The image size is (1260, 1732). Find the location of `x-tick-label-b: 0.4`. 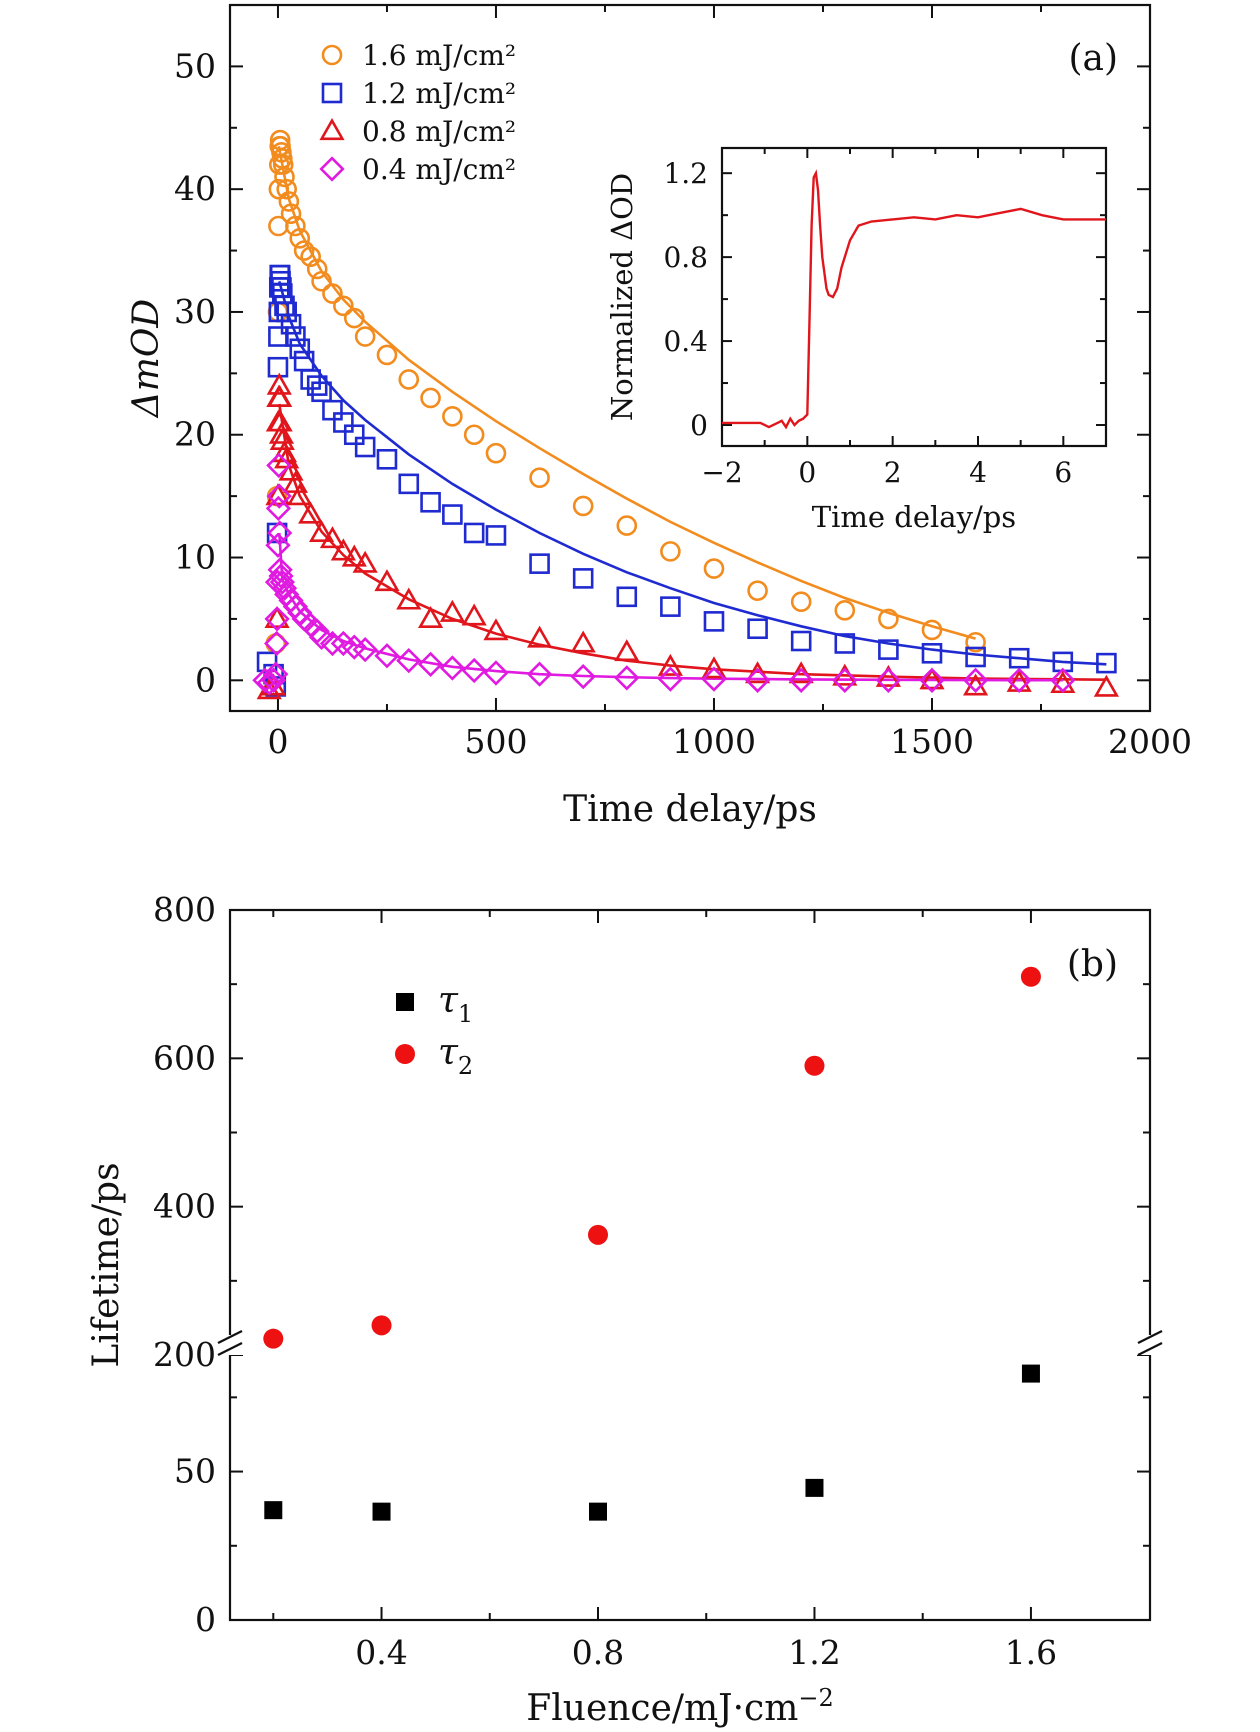

x-tick-label-b: 0.4 is located at coordinates (381, 1652).